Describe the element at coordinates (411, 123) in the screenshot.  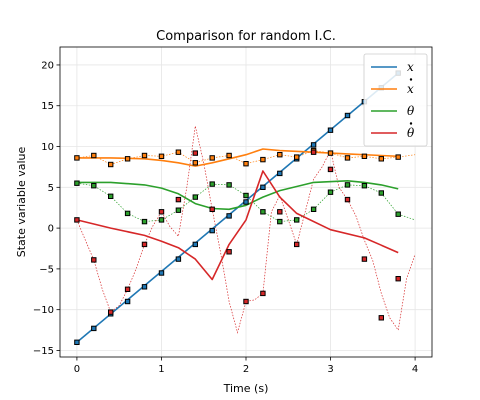
I see `theta_dot-legend-dot-accent` at that location.